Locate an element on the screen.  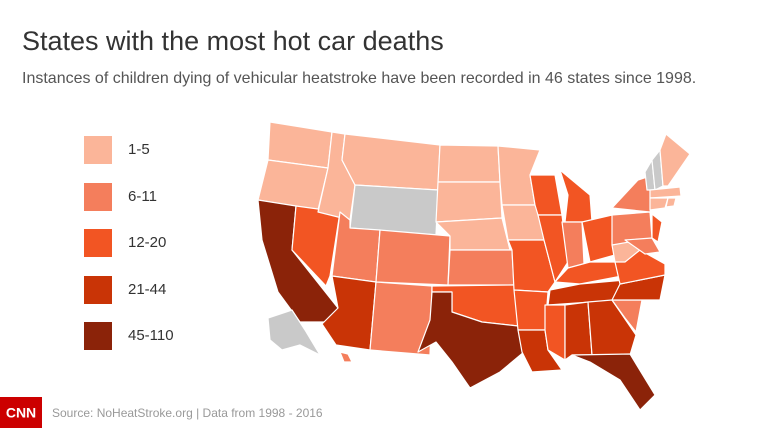
legend: 1-5 6-11 12-20 21-44 45-110 is located at coordinates (129, 243).